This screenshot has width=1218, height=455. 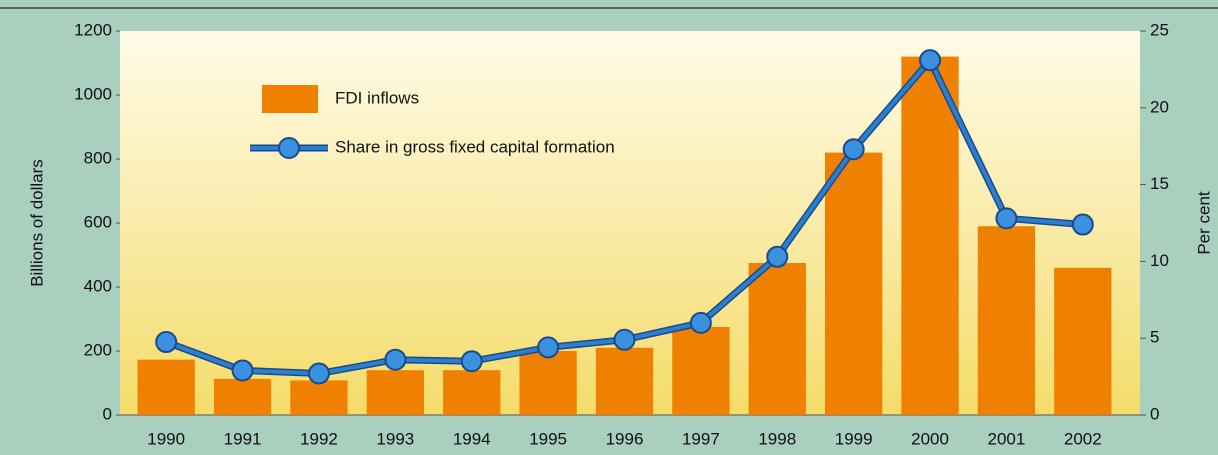 What do you see at coordinates (98, 349) in the screenshot?
I see `y-tick-label: 200` at bounding box center [98, 349].